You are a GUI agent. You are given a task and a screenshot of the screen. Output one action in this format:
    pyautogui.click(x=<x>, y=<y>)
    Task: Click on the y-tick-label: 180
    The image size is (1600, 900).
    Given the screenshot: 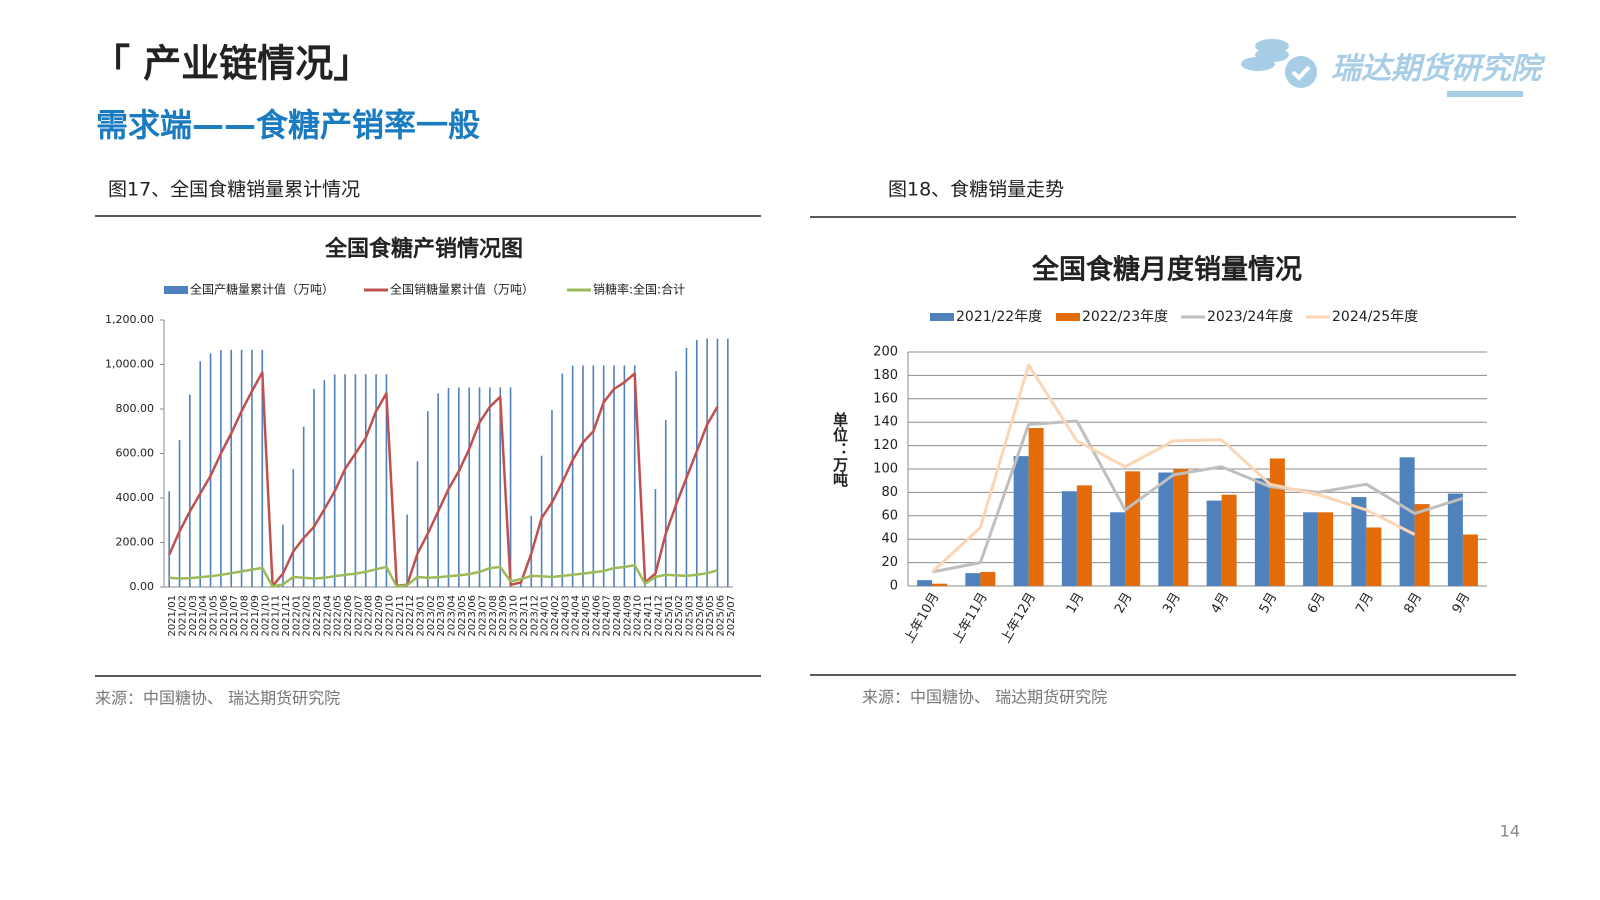 What is the action you would take?
    pyautogui.click(x=885, y=375)
    